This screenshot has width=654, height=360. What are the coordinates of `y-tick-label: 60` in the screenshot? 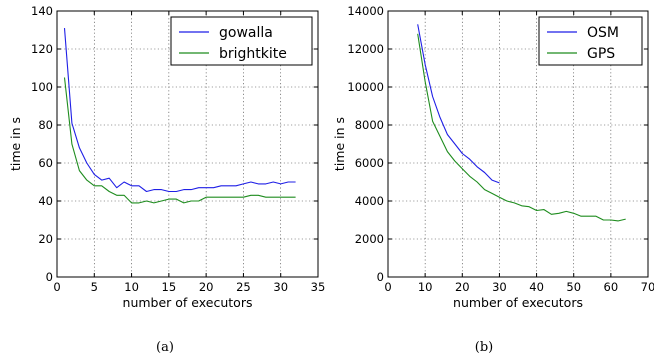 It's located at (45, 163).